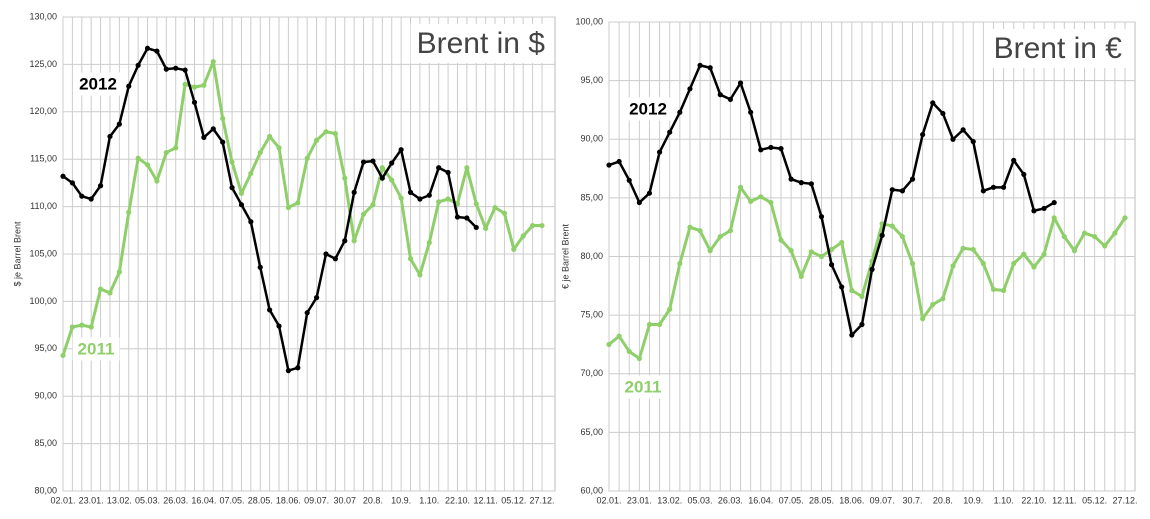  What do you see at coordinates (45, 443) in the screenshot?
I see `y-tick-label: 85,00` at bounding box center [45, 443].